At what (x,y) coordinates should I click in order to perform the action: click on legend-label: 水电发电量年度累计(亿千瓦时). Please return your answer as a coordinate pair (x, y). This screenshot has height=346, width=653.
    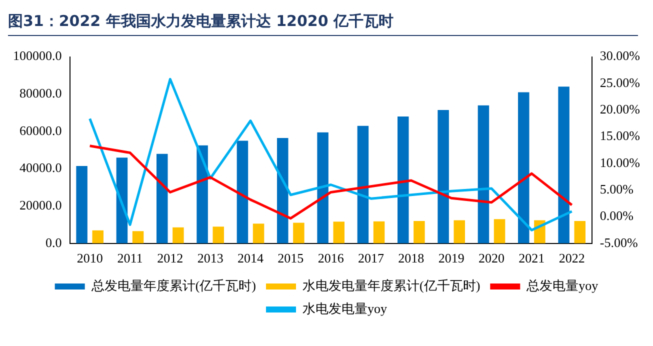
    Looking at the image, I should click on (391, 285).